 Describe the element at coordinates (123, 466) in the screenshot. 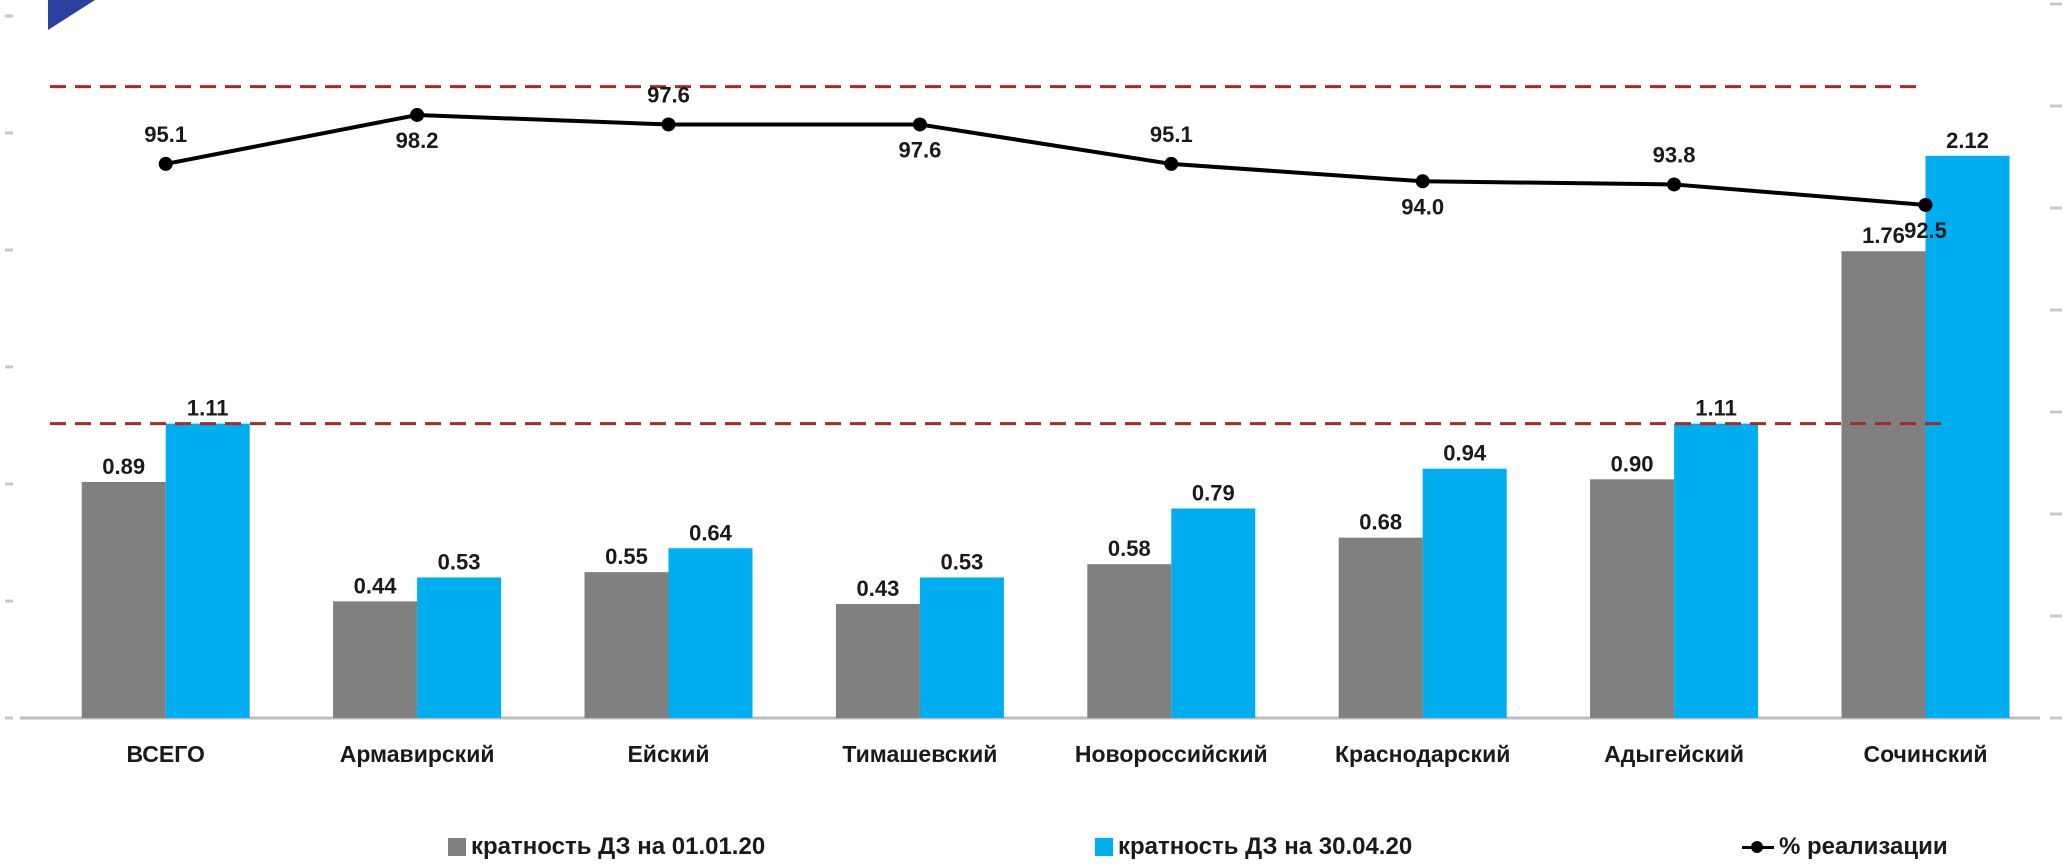

I see `bar-value-label: 0.89` at that location.